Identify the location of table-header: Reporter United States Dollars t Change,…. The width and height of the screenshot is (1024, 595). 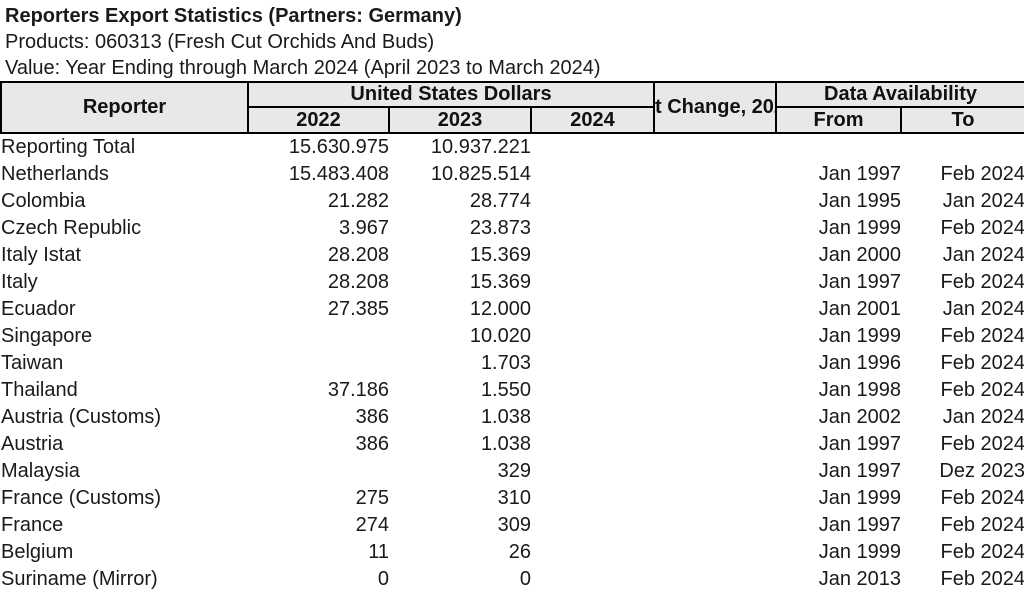
(512, 107).